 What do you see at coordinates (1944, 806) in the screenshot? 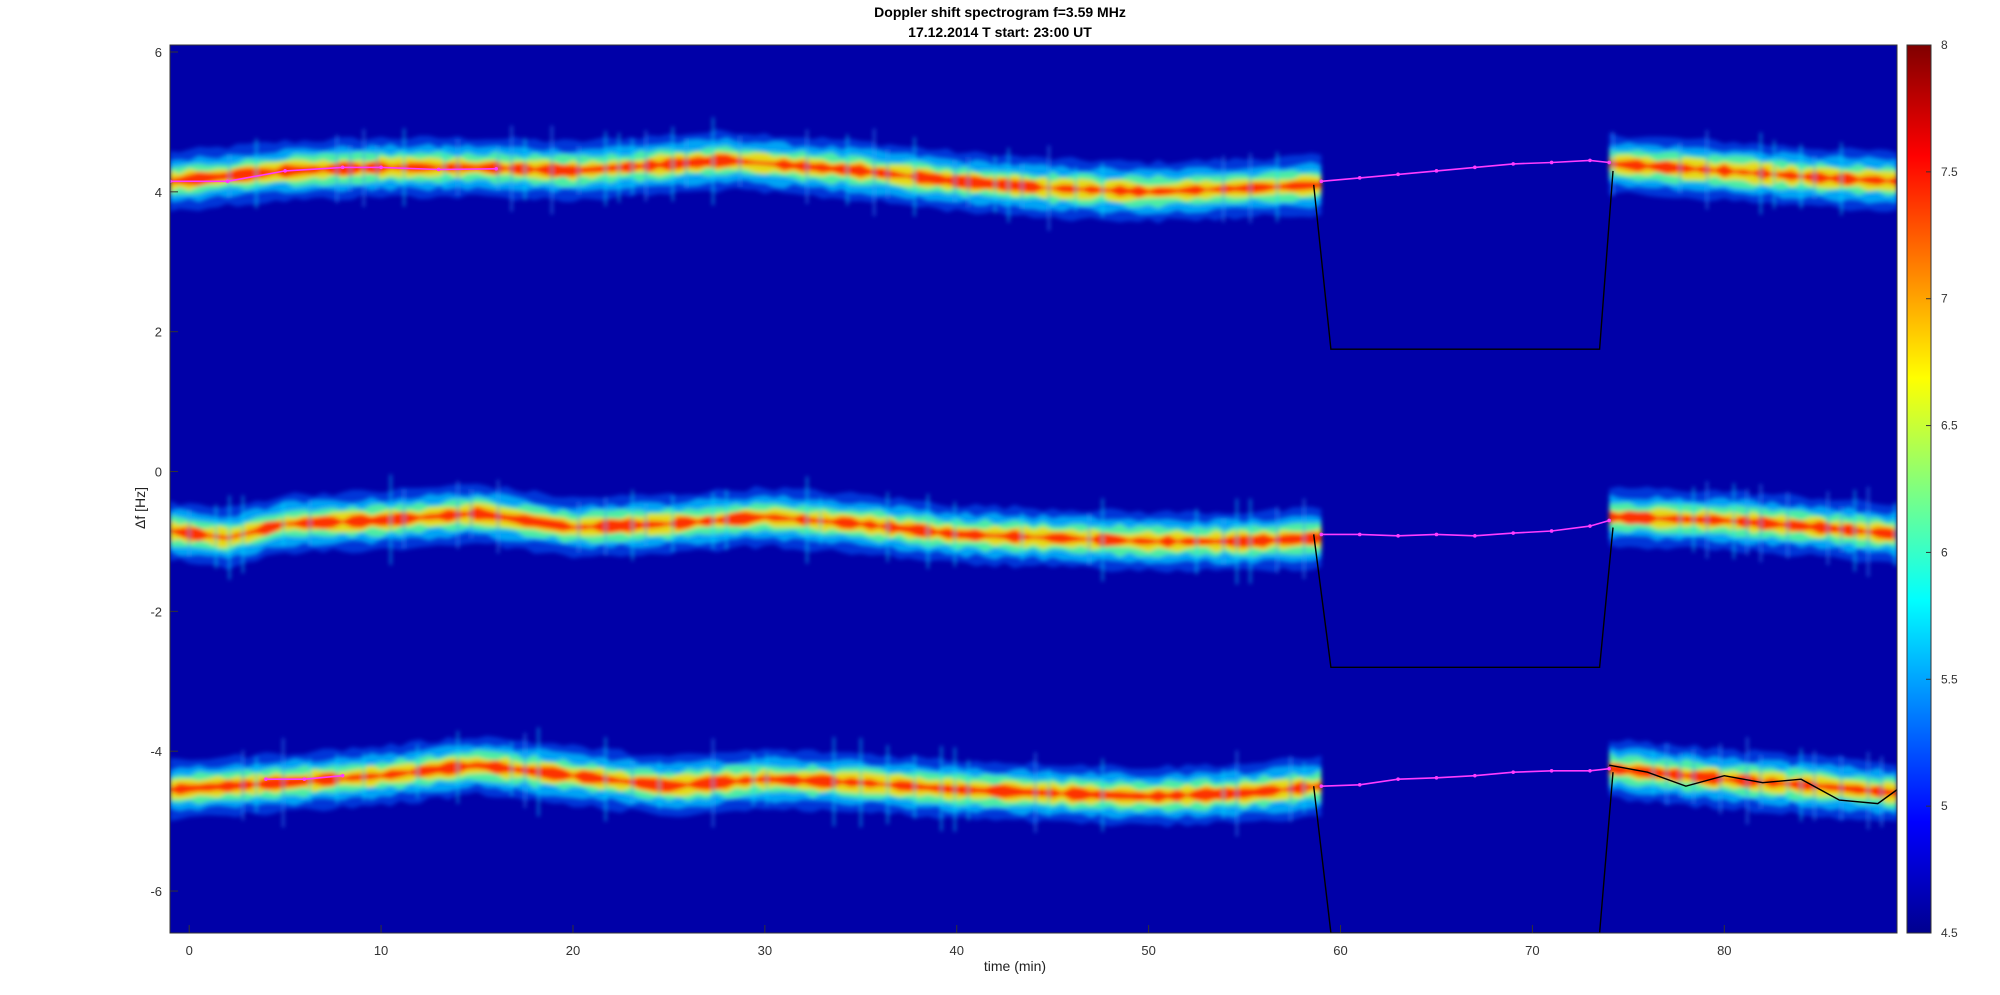
I see `colorbar-tick-label: 5` at bounding box center [1944, 806].